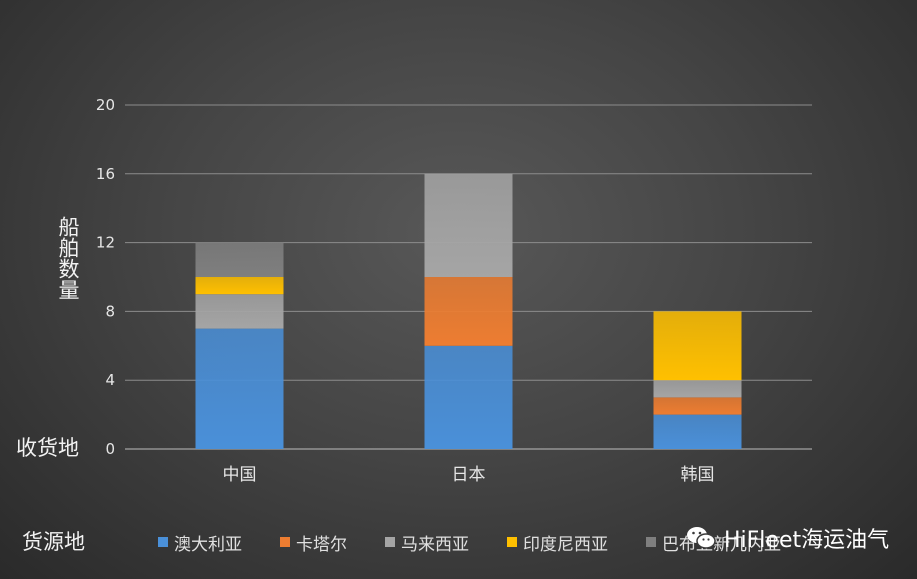 The height and width of the screenshot is (579, 917). I want to click on y-tick-label: 12, so click(105, 243).